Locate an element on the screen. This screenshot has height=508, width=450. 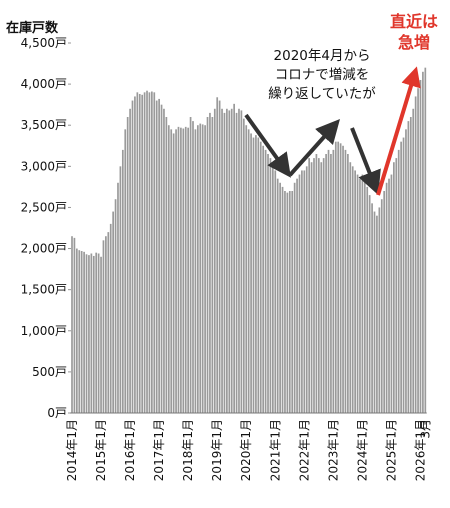
y-tick-label: 4,000戸 is located at coordinates (44, 84).